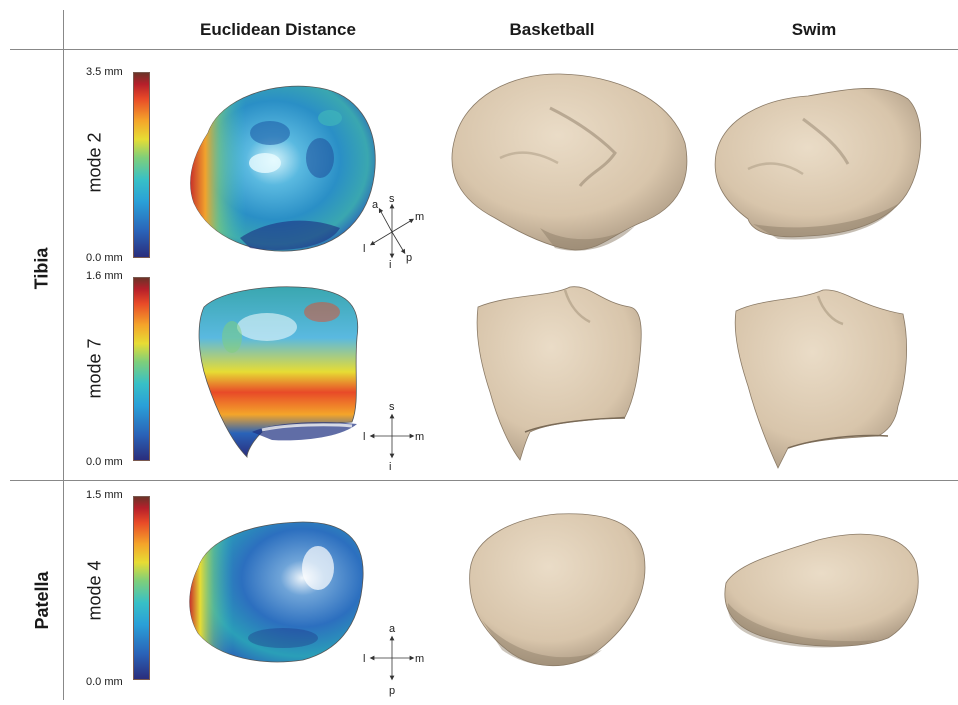 Image resolution: width=958 pixels, height=705 pixels. What do you see at coordinates (393, 232) in the screenshot?
I see `axis-indicator-tibia-mode2: s a m l i p` at bounding box center [393, 232].